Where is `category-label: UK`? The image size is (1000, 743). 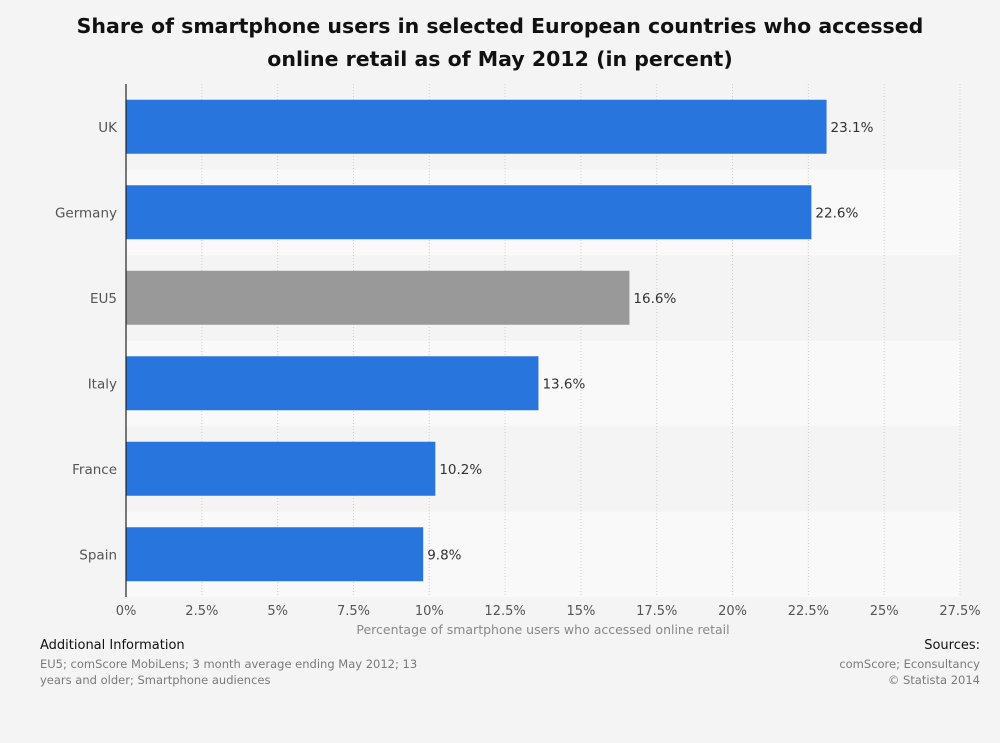
category-label: UK is located at coordinates (108, 128).